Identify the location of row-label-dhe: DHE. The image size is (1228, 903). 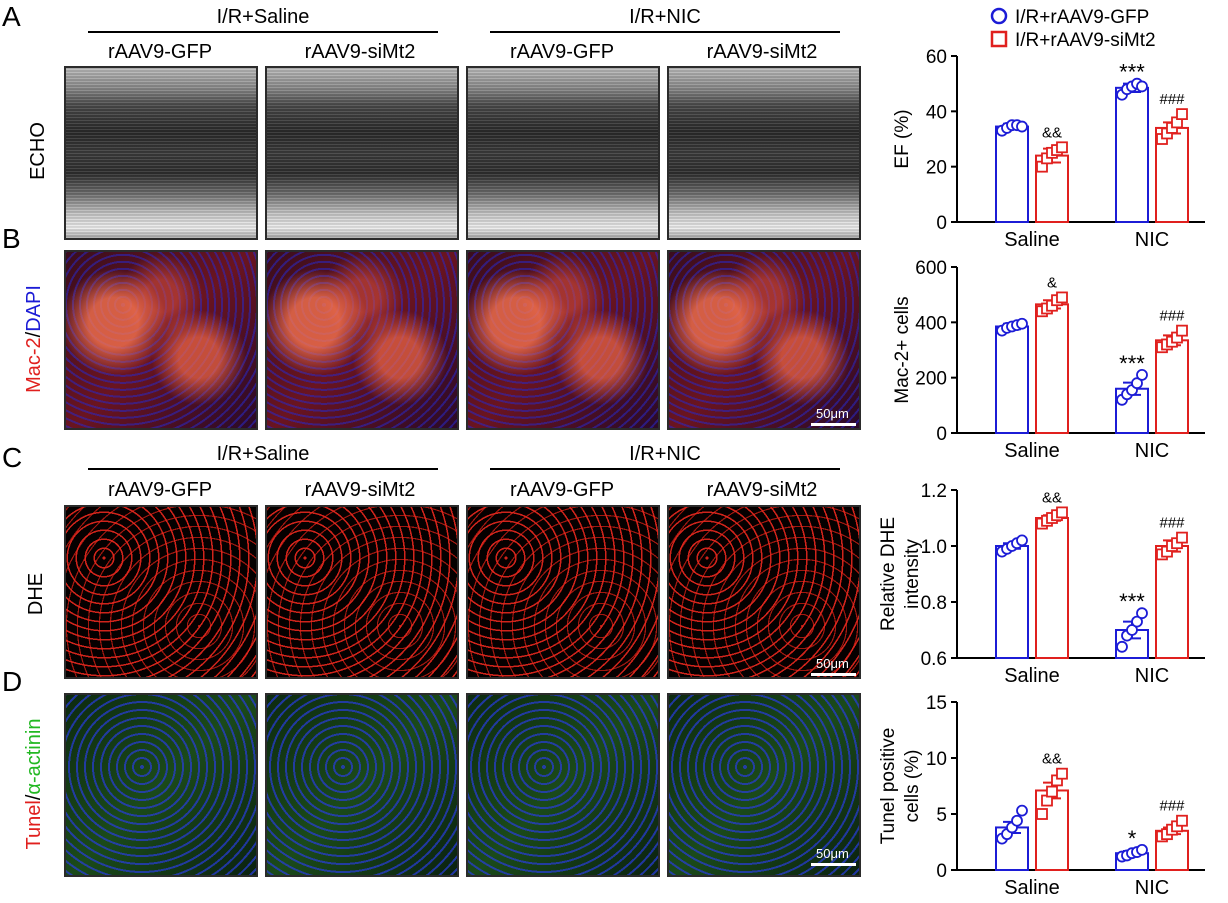
(36, 594).